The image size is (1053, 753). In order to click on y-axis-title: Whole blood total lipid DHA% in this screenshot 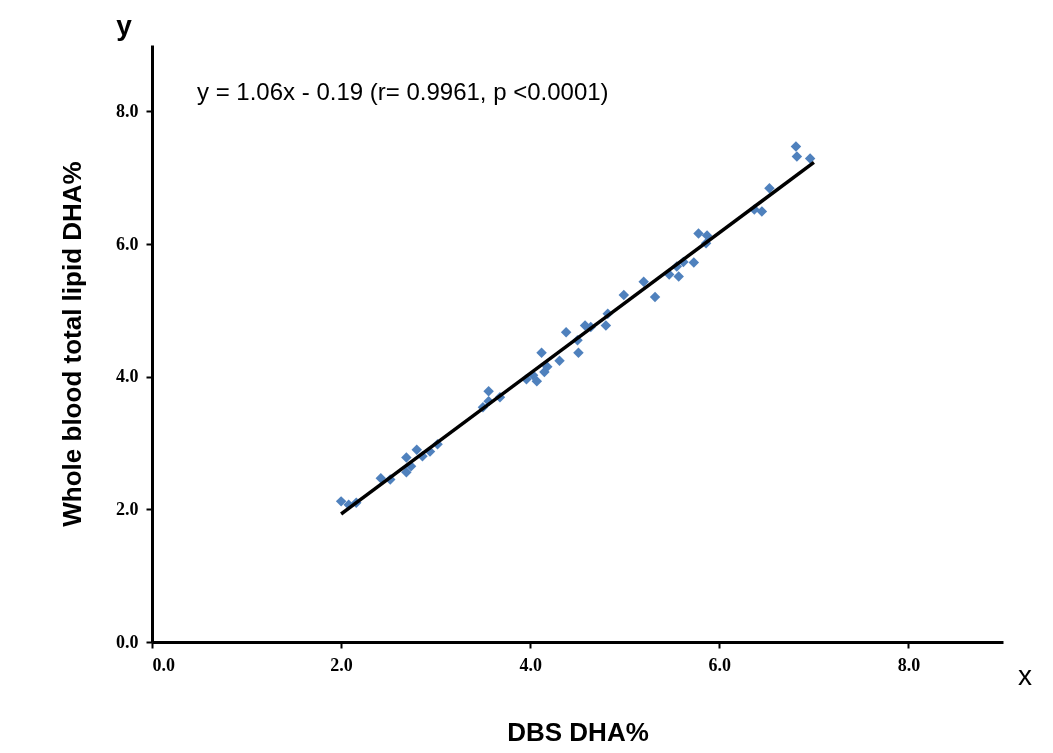, I will do `click(72, 344)`.